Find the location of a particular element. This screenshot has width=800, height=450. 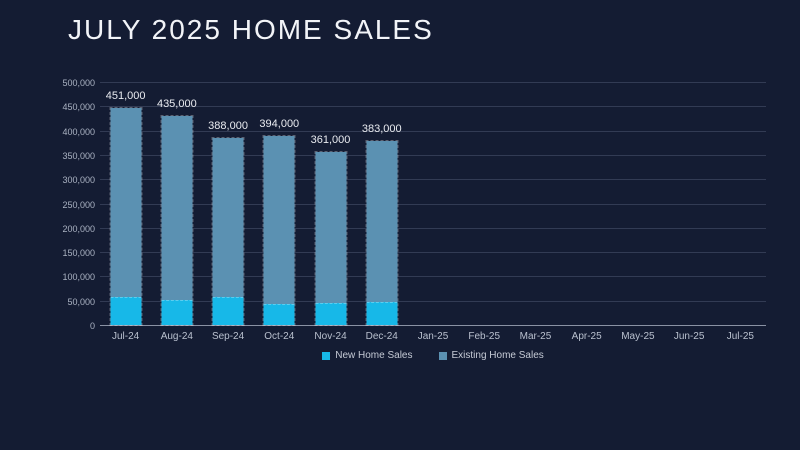

x-tick-label: Jun-25 is located at coordinates (689, 336).